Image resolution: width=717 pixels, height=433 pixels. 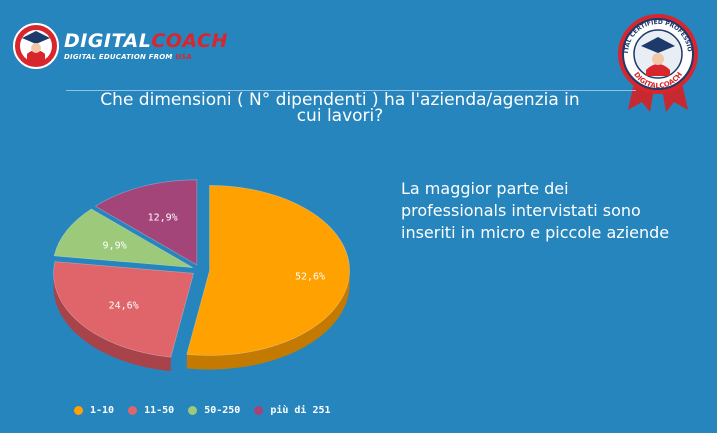 What do you see at coordinates (535, 232) in the screenshot?
I see `note-line-3: inseriti in micro e piccole aziende` at bounding box center [535, 232].